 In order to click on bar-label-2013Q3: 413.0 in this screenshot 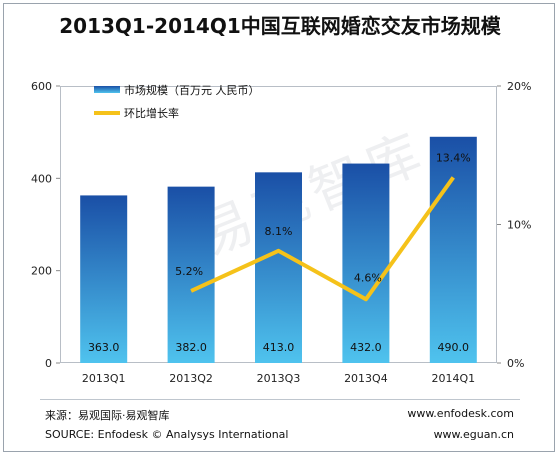, I will do `click(279, 347)`.